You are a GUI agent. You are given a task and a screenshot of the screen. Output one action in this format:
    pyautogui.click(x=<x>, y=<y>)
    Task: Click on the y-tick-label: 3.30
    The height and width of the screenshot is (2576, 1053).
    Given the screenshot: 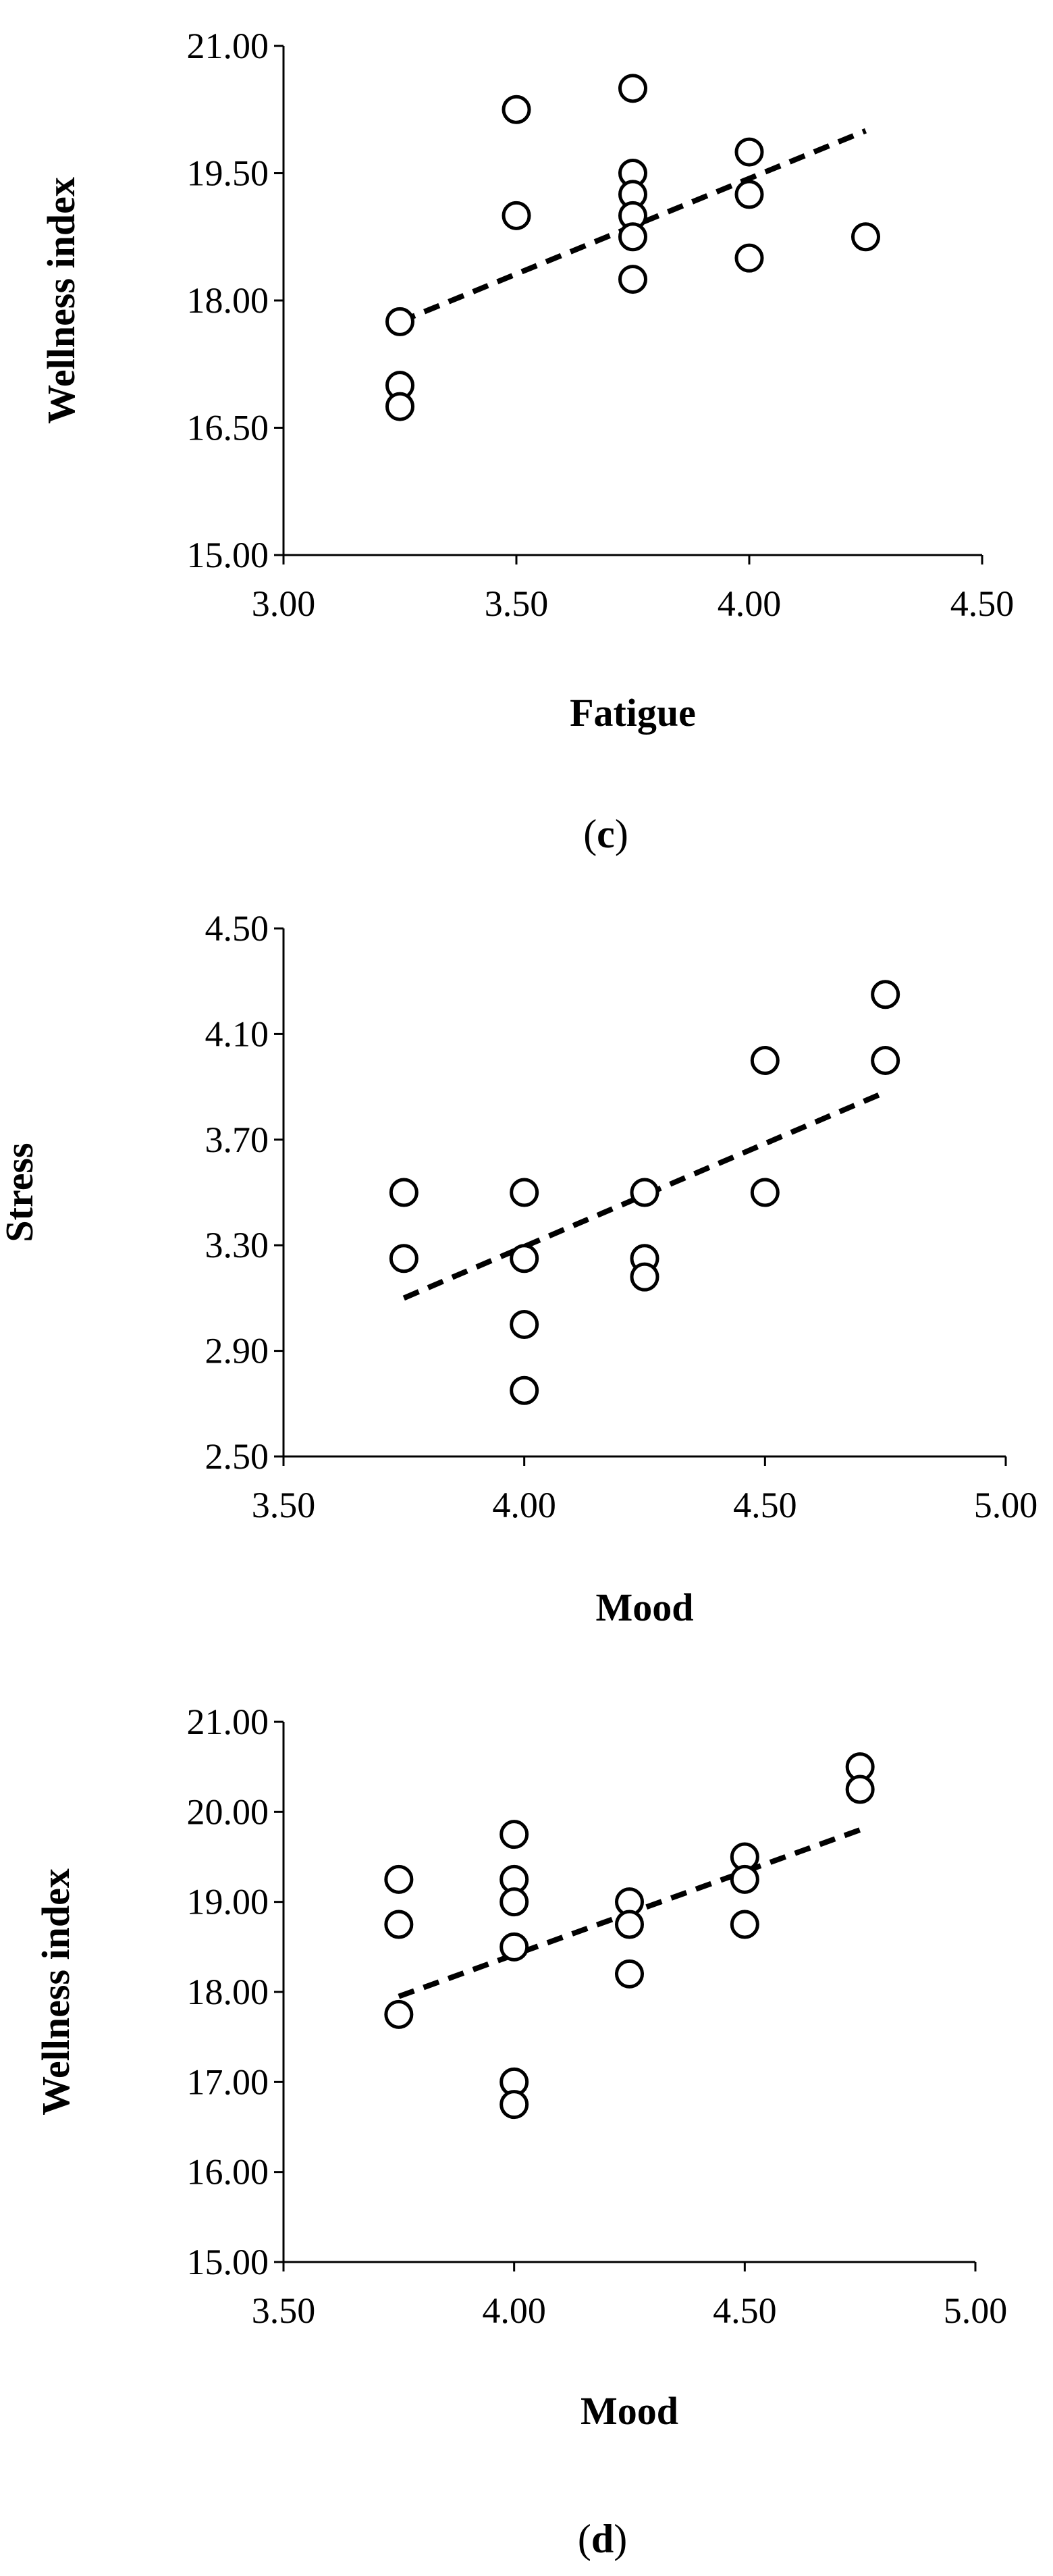 What is the action you would take?
    pyautogui.click(x=237, y=1245)
    